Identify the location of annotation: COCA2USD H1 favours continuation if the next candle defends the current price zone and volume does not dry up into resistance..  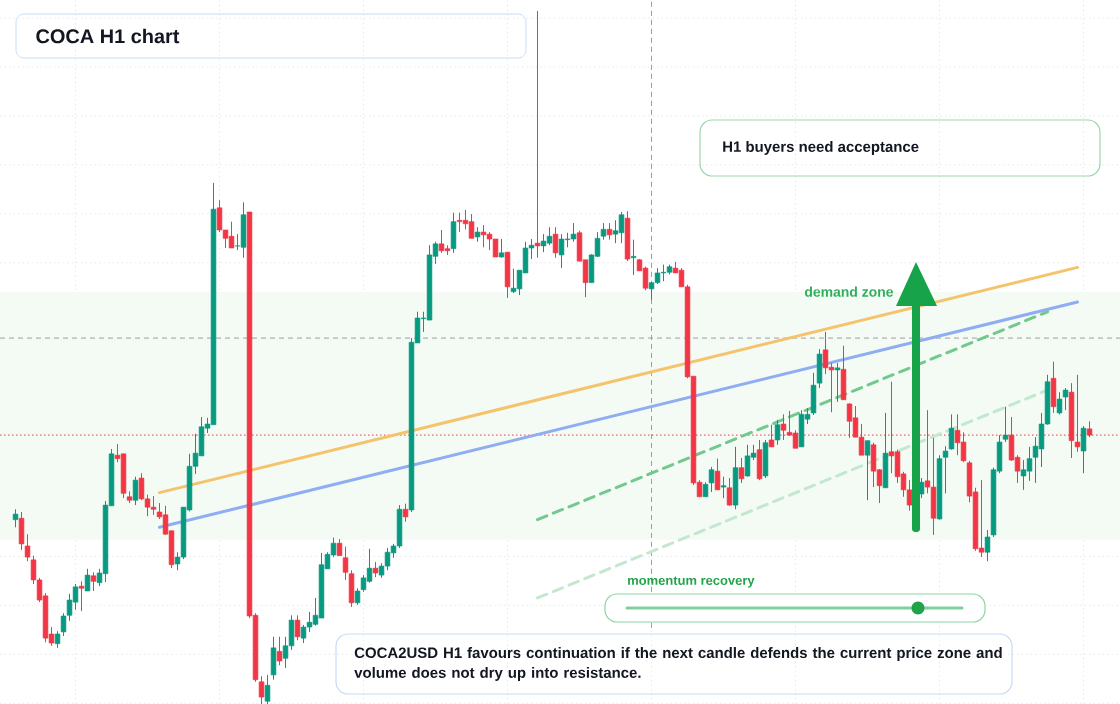
(678, 664).